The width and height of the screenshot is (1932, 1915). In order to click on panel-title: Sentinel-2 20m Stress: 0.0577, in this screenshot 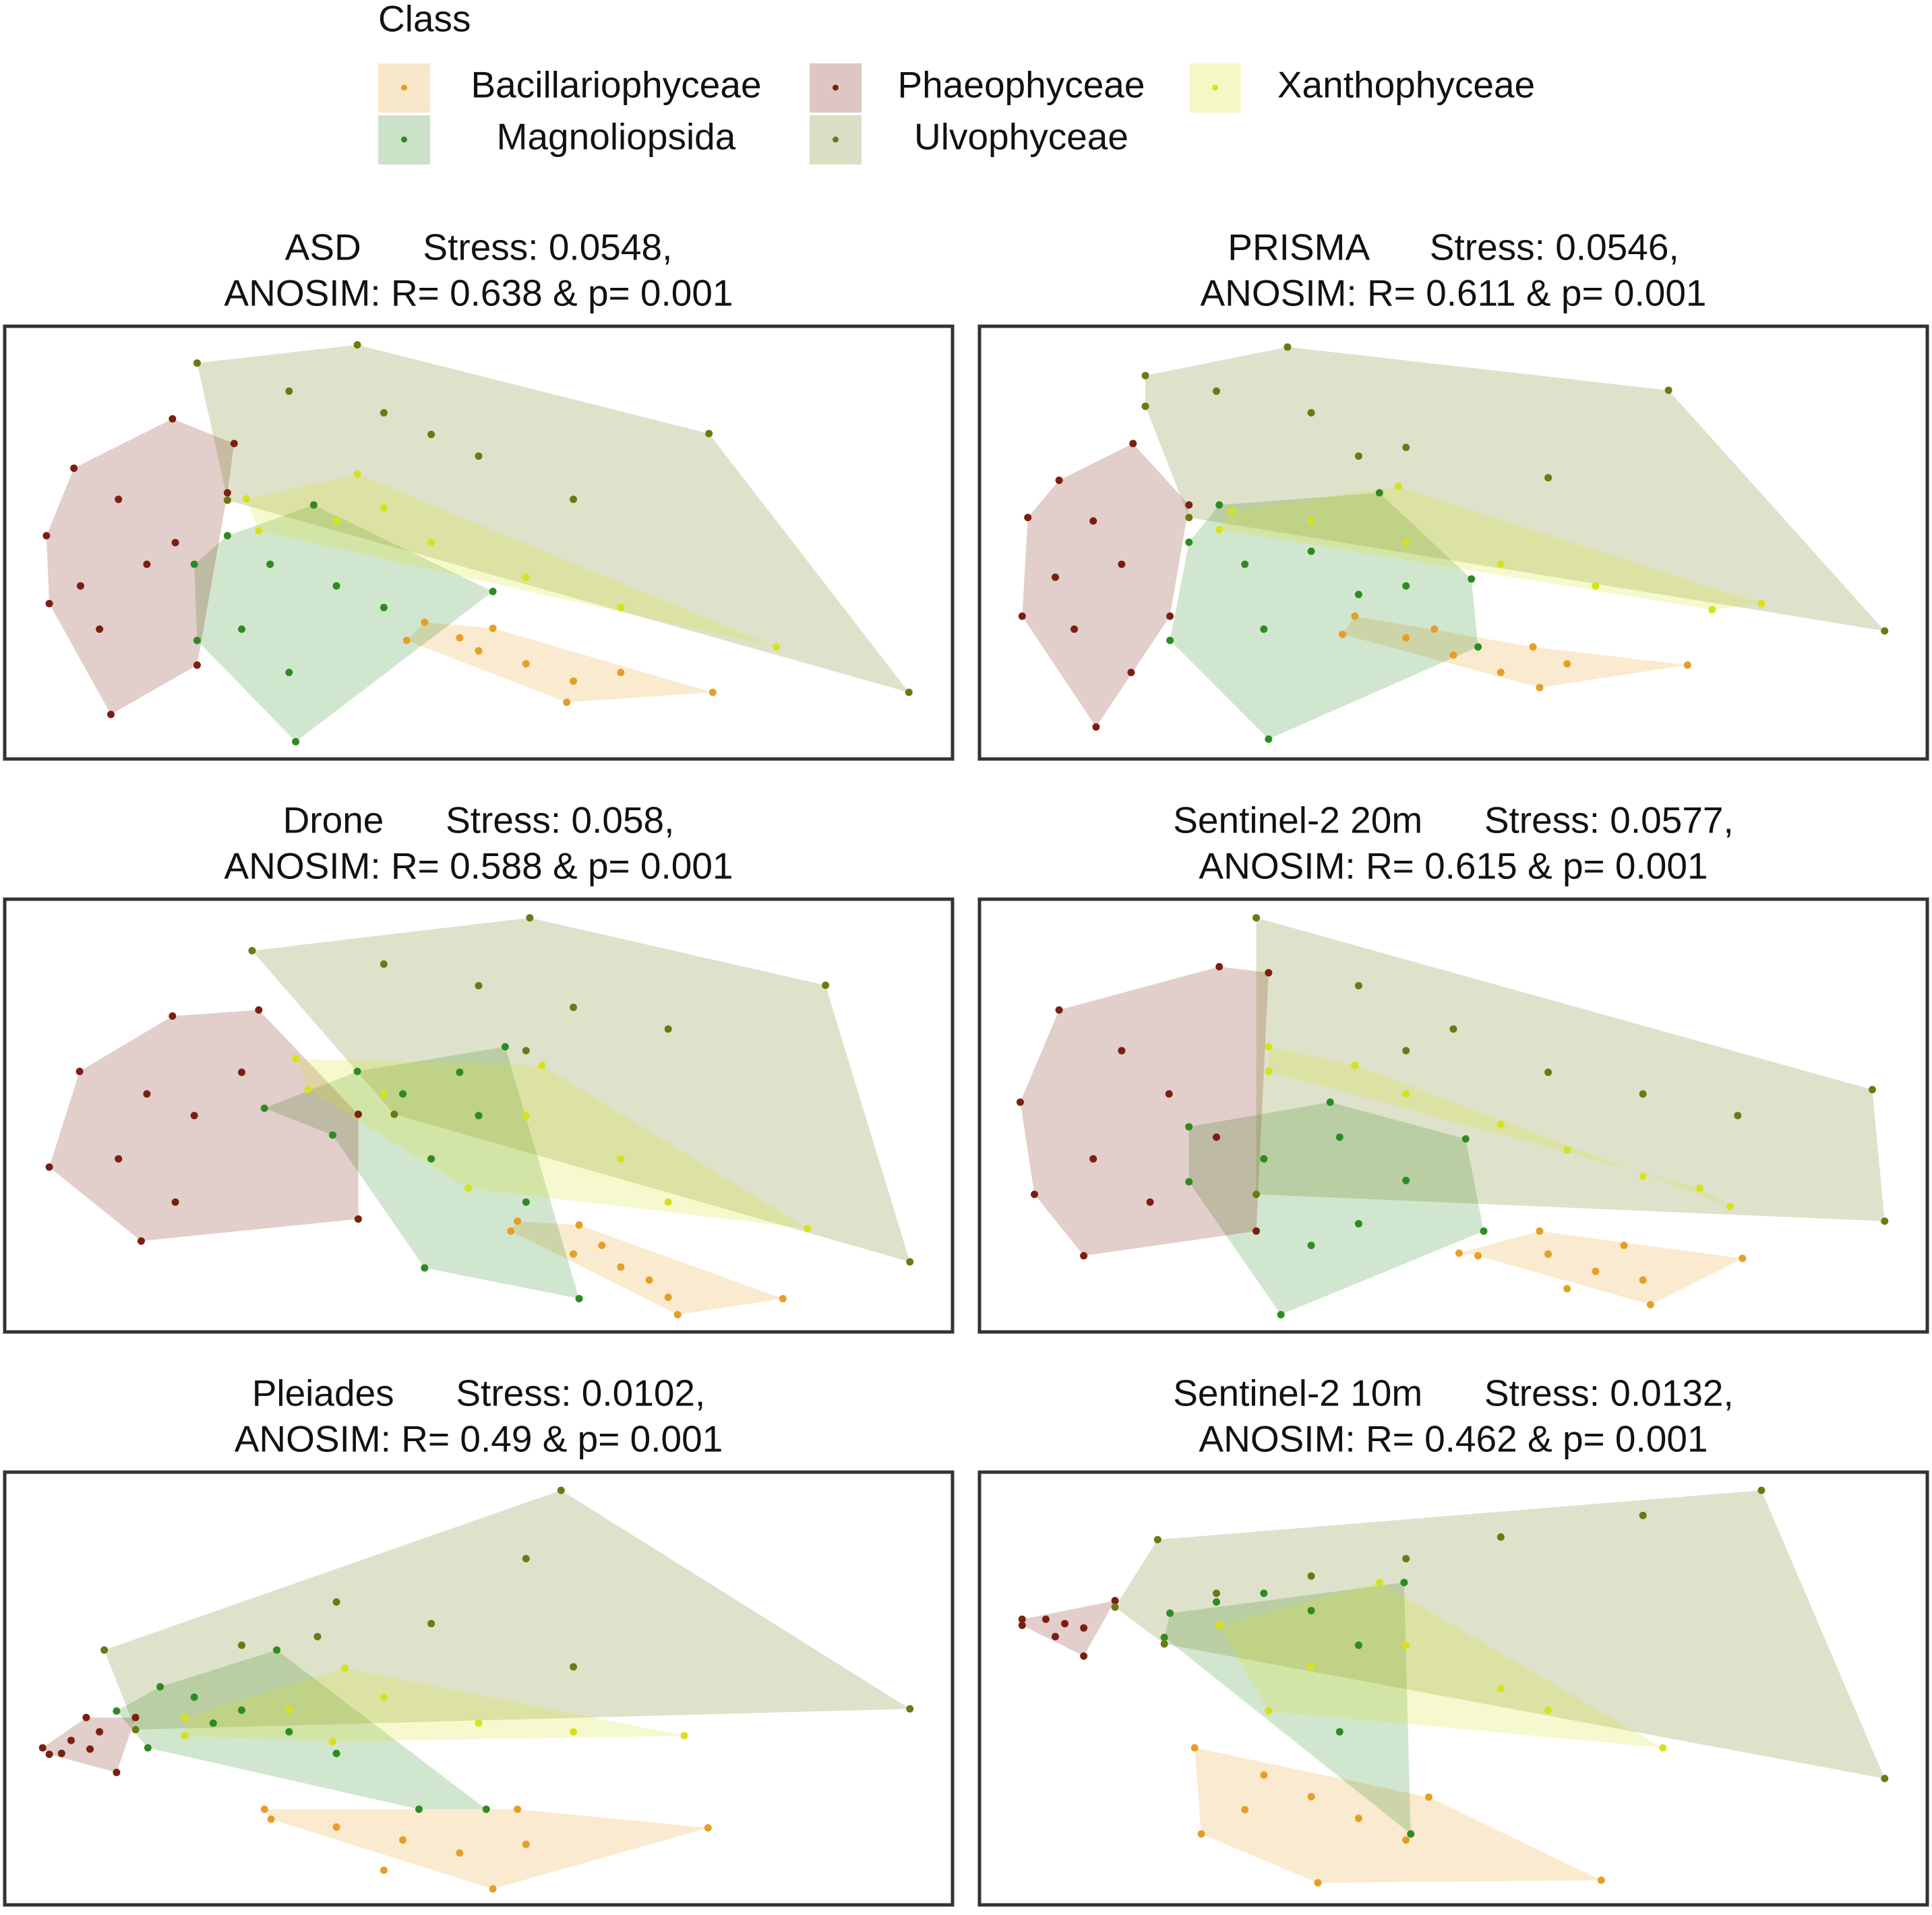, I will do `click(1453, 820)`.